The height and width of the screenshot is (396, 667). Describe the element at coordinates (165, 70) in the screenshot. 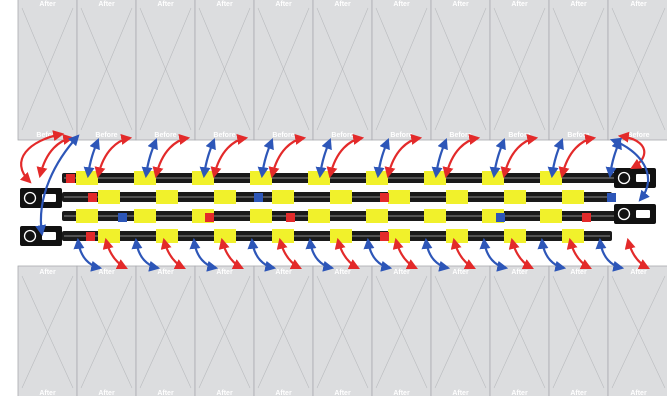

I see `top-row-panel: After Before` at that location.